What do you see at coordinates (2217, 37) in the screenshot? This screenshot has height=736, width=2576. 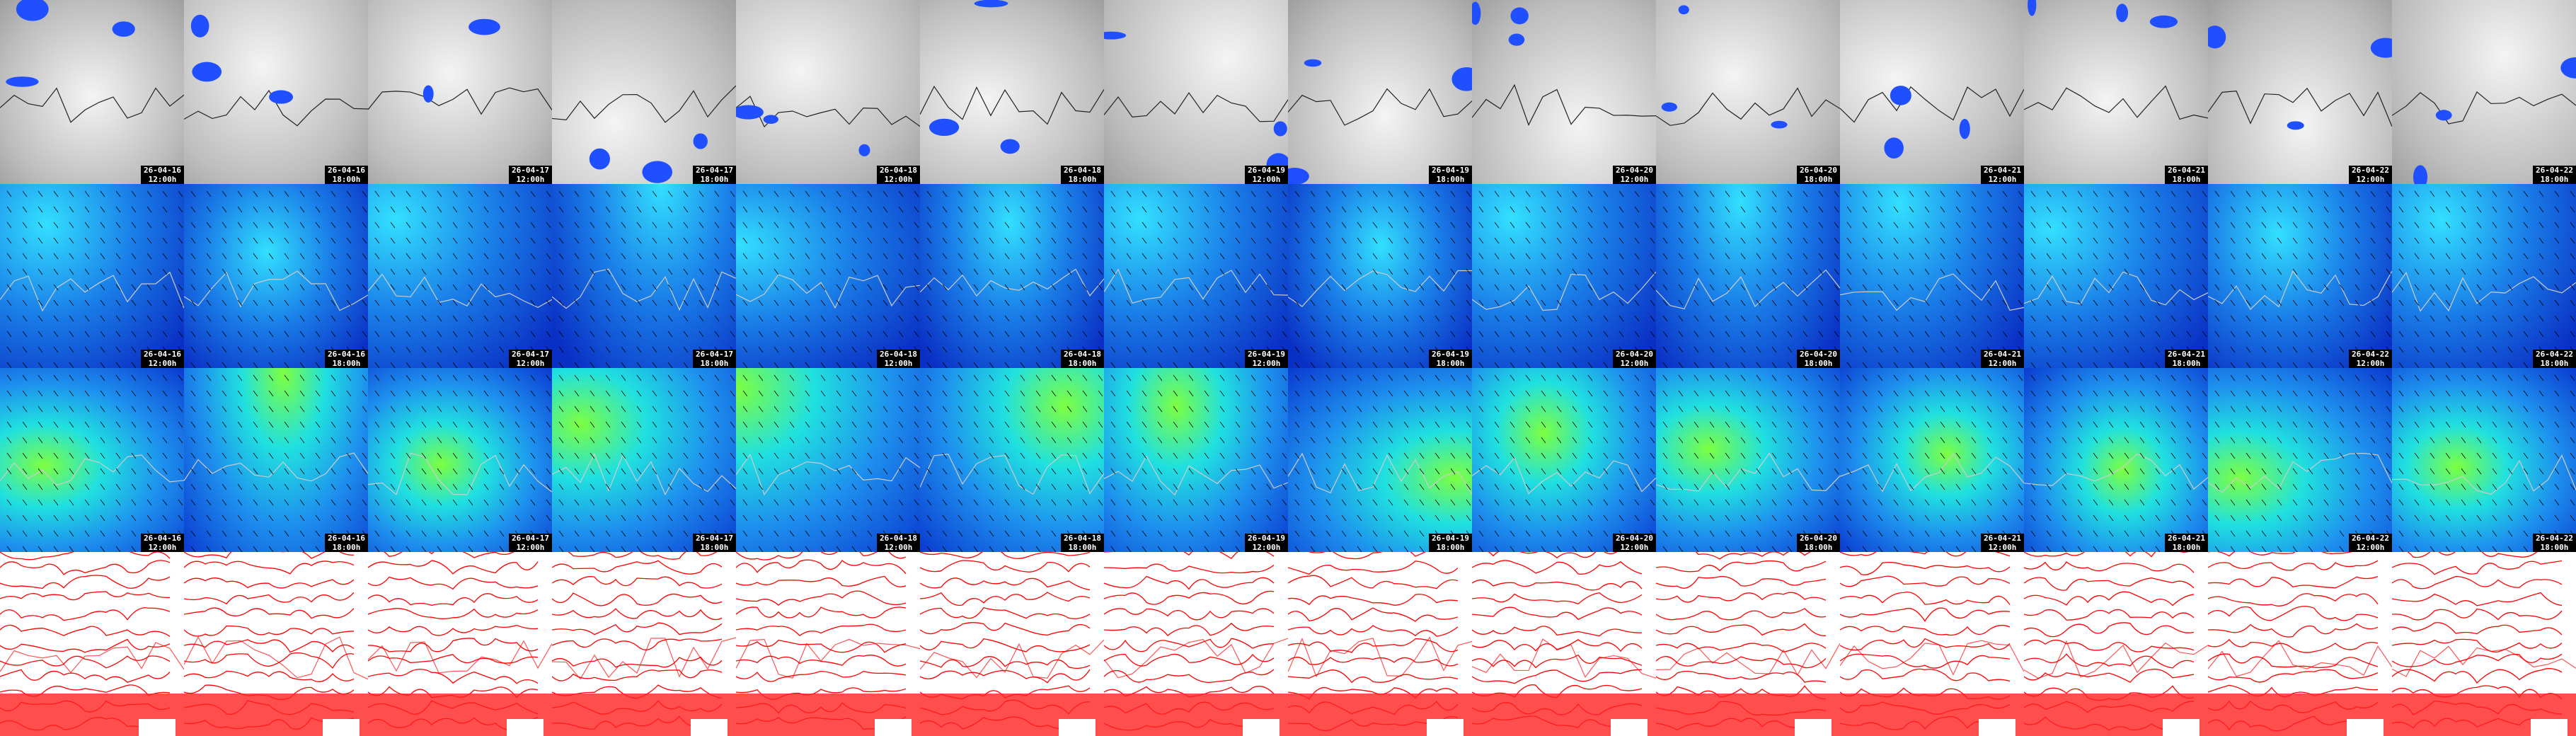 I see `precip-blob` at bounding box center [2217, 37].